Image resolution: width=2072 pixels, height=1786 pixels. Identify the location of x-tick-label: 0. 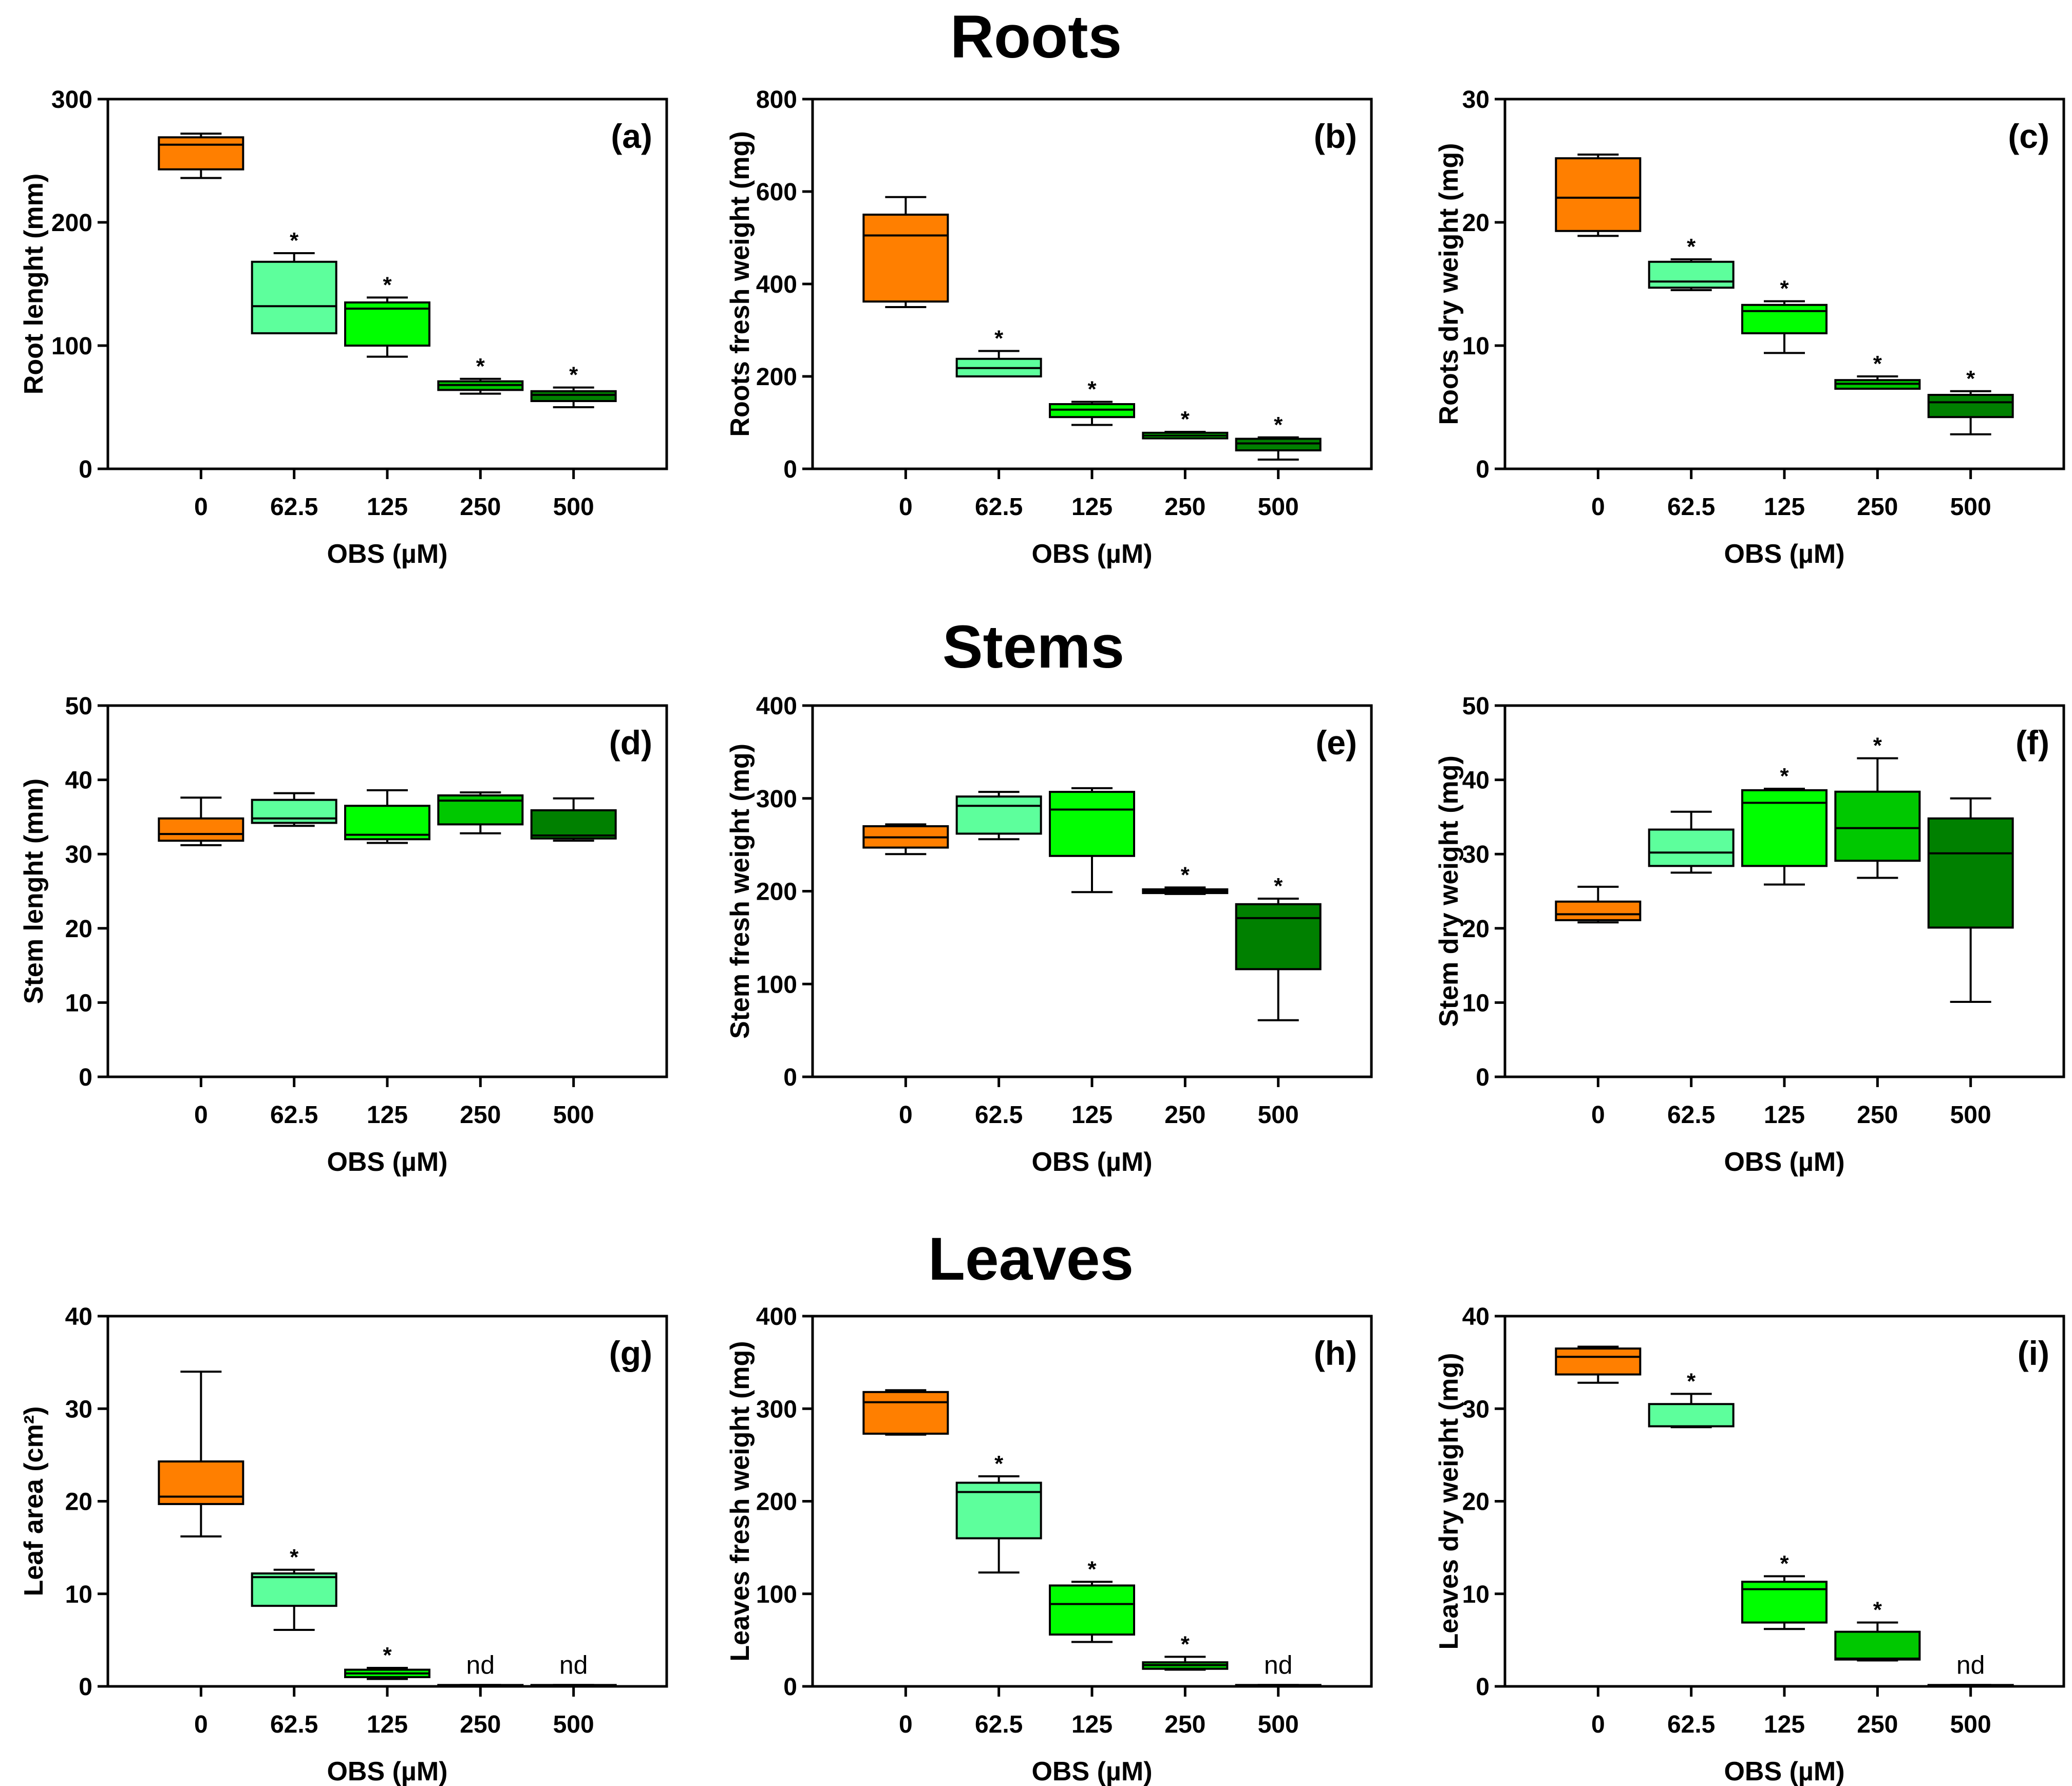
(1598, 1724).